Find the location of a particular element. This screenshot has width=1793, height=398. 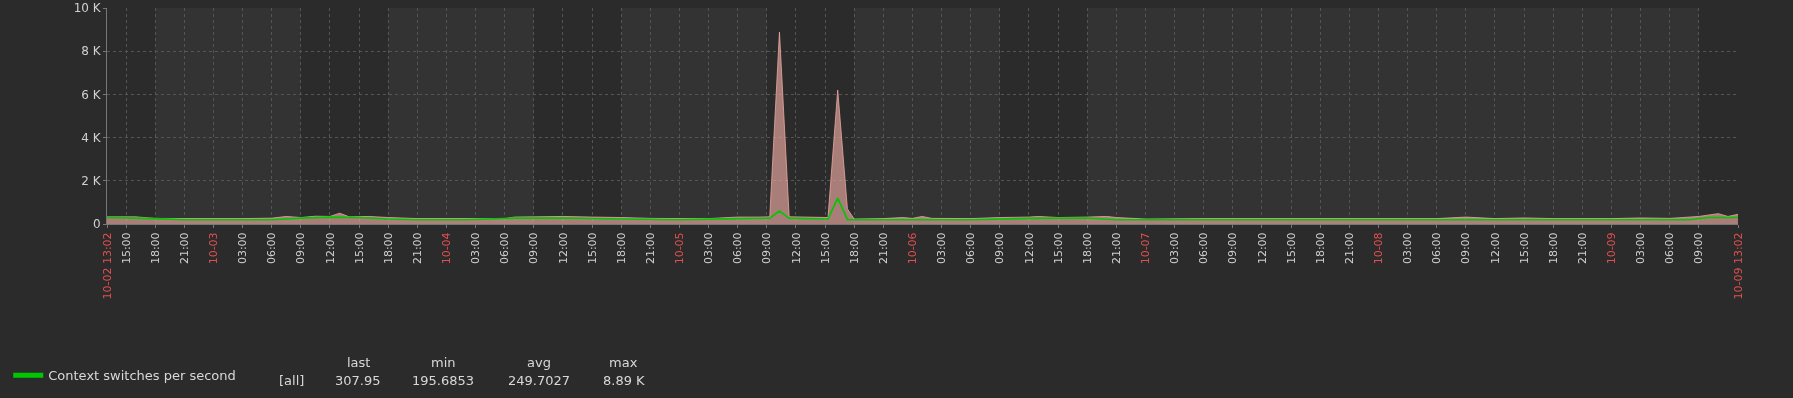

y-tick-label: 0 is located at coordinates (96, 224).